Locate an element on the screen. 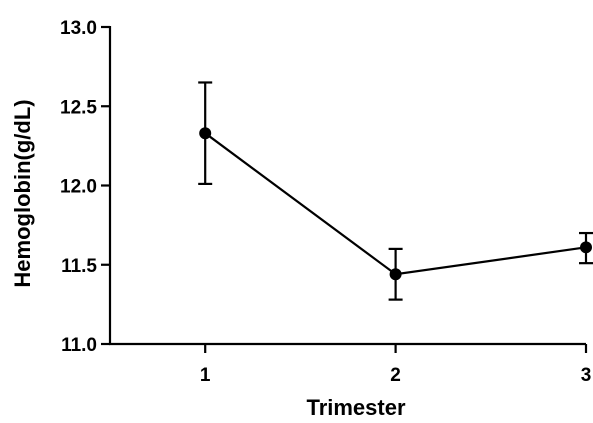 The image size is (593, 423). y-tick-label: 13.0 is located at coordinates (78, 28).